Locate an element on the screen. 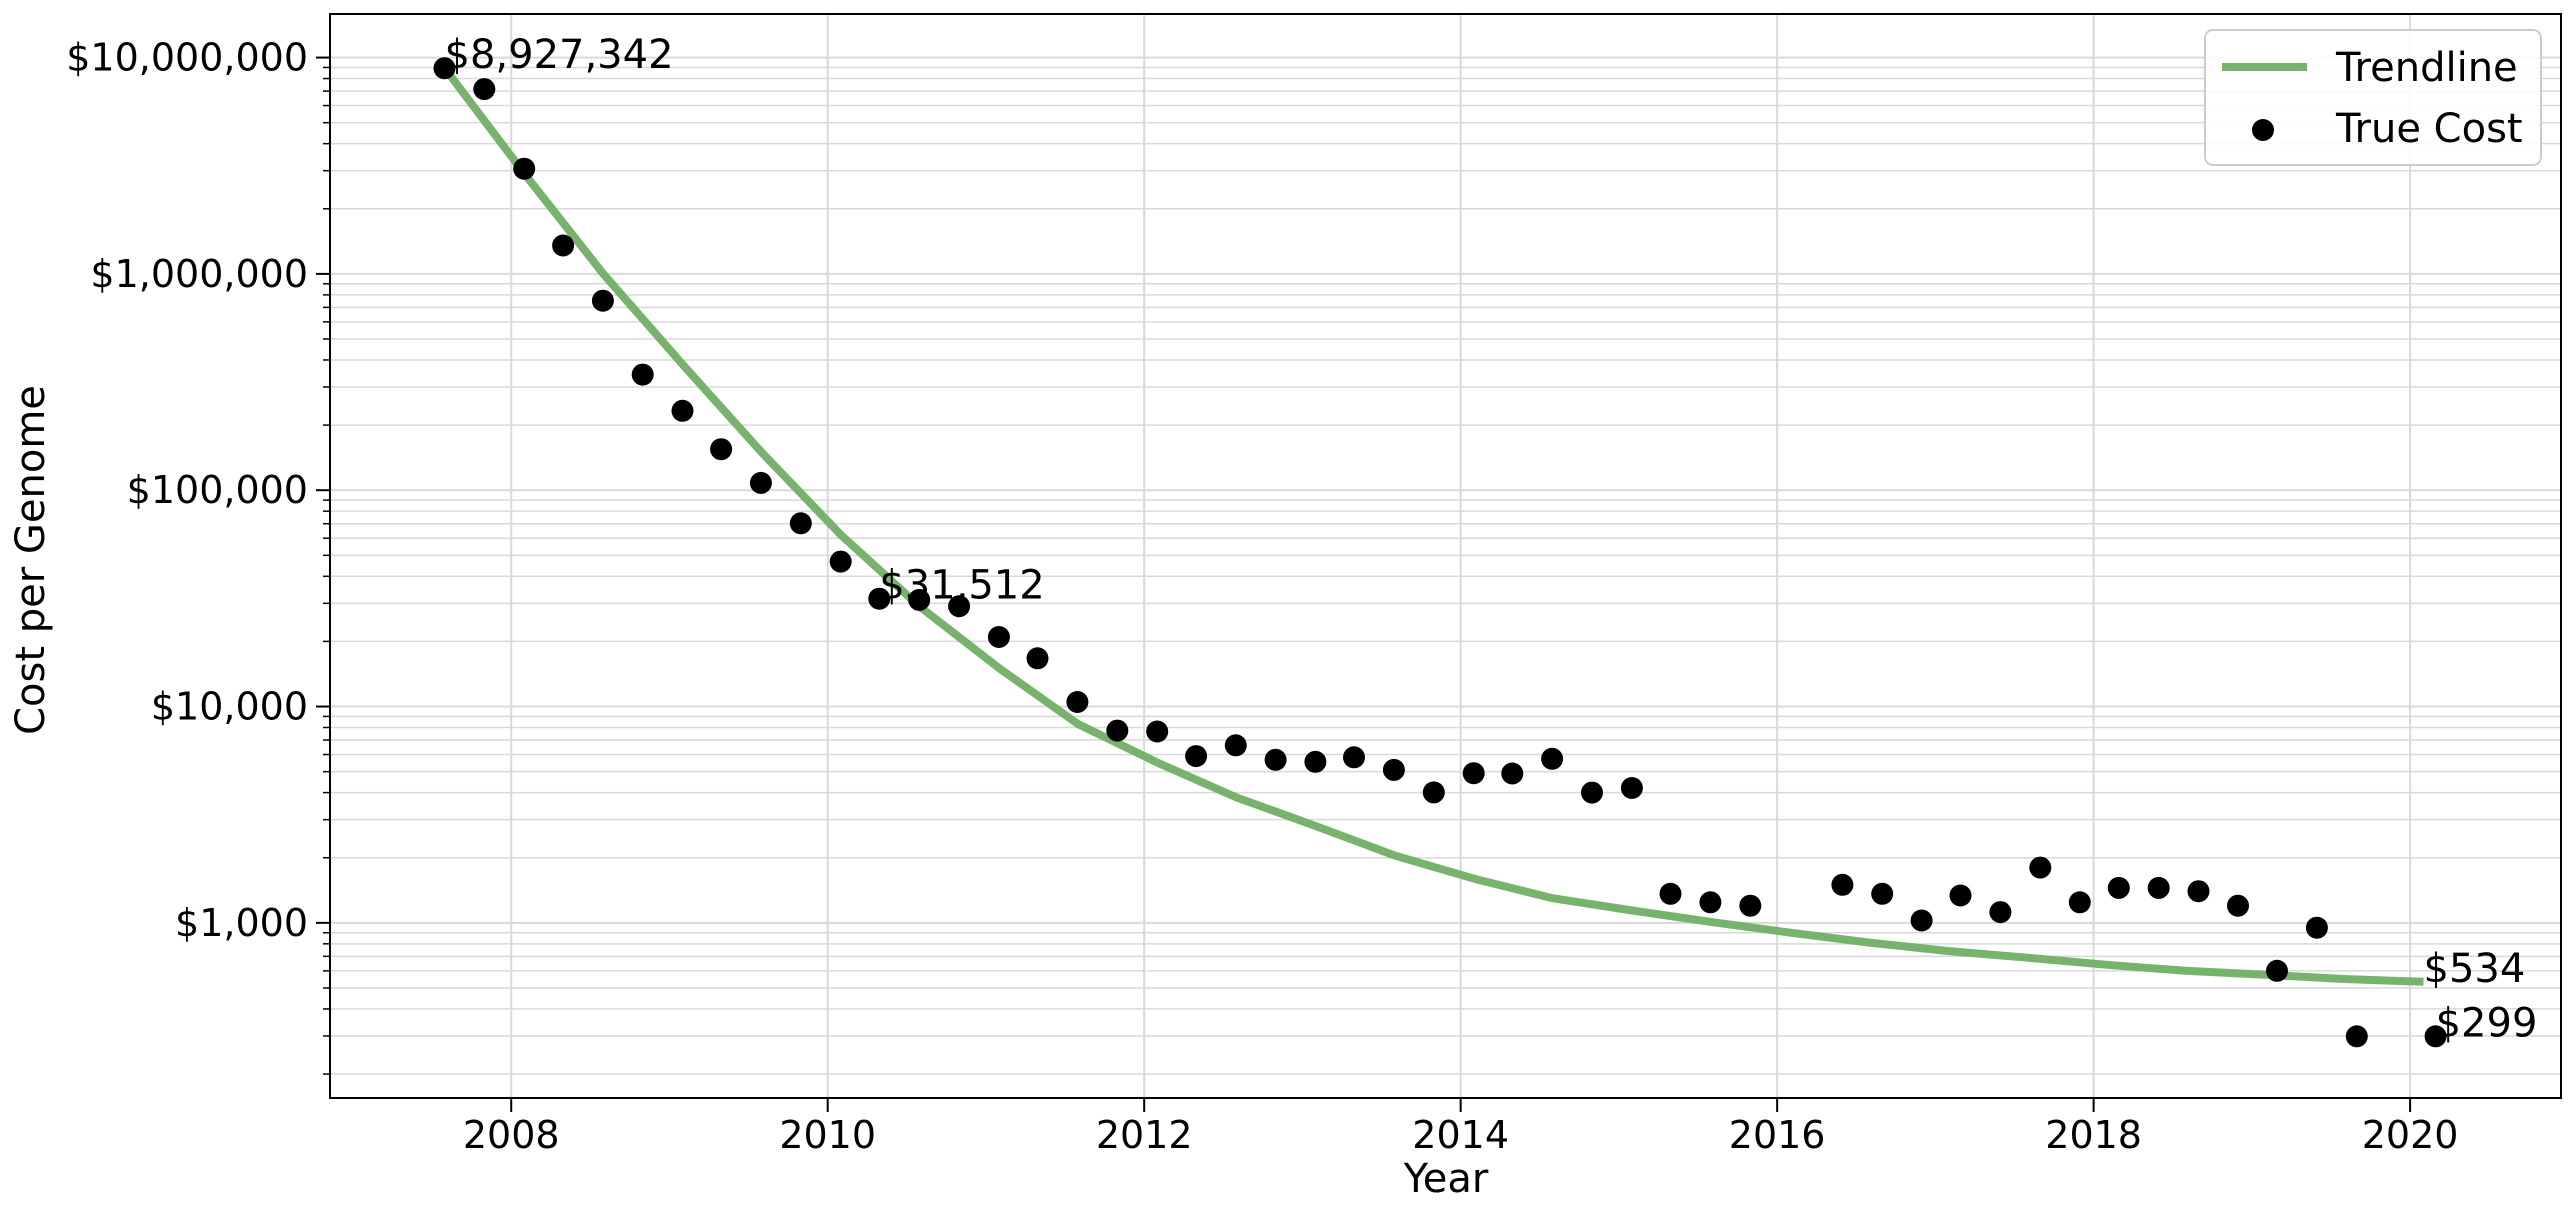  x-tick-label: 2010 is located at coordinates (827, 1135).